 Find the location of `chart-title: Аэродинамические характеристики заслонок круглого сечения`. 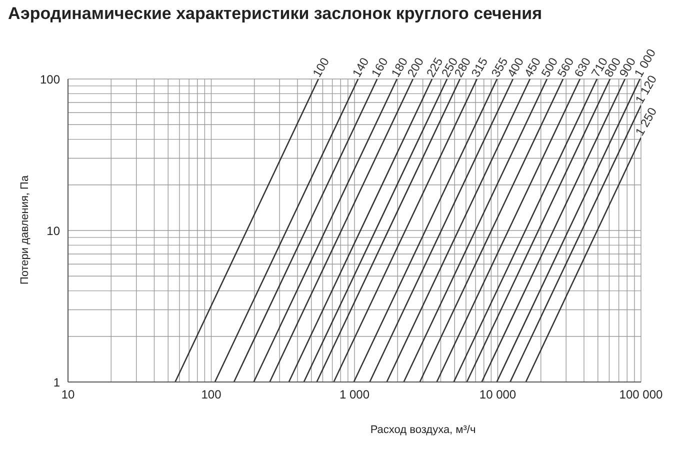

chart-title: Аэродинамические характеристики заслонок круглого сечения is located at coordinates (275, 14).